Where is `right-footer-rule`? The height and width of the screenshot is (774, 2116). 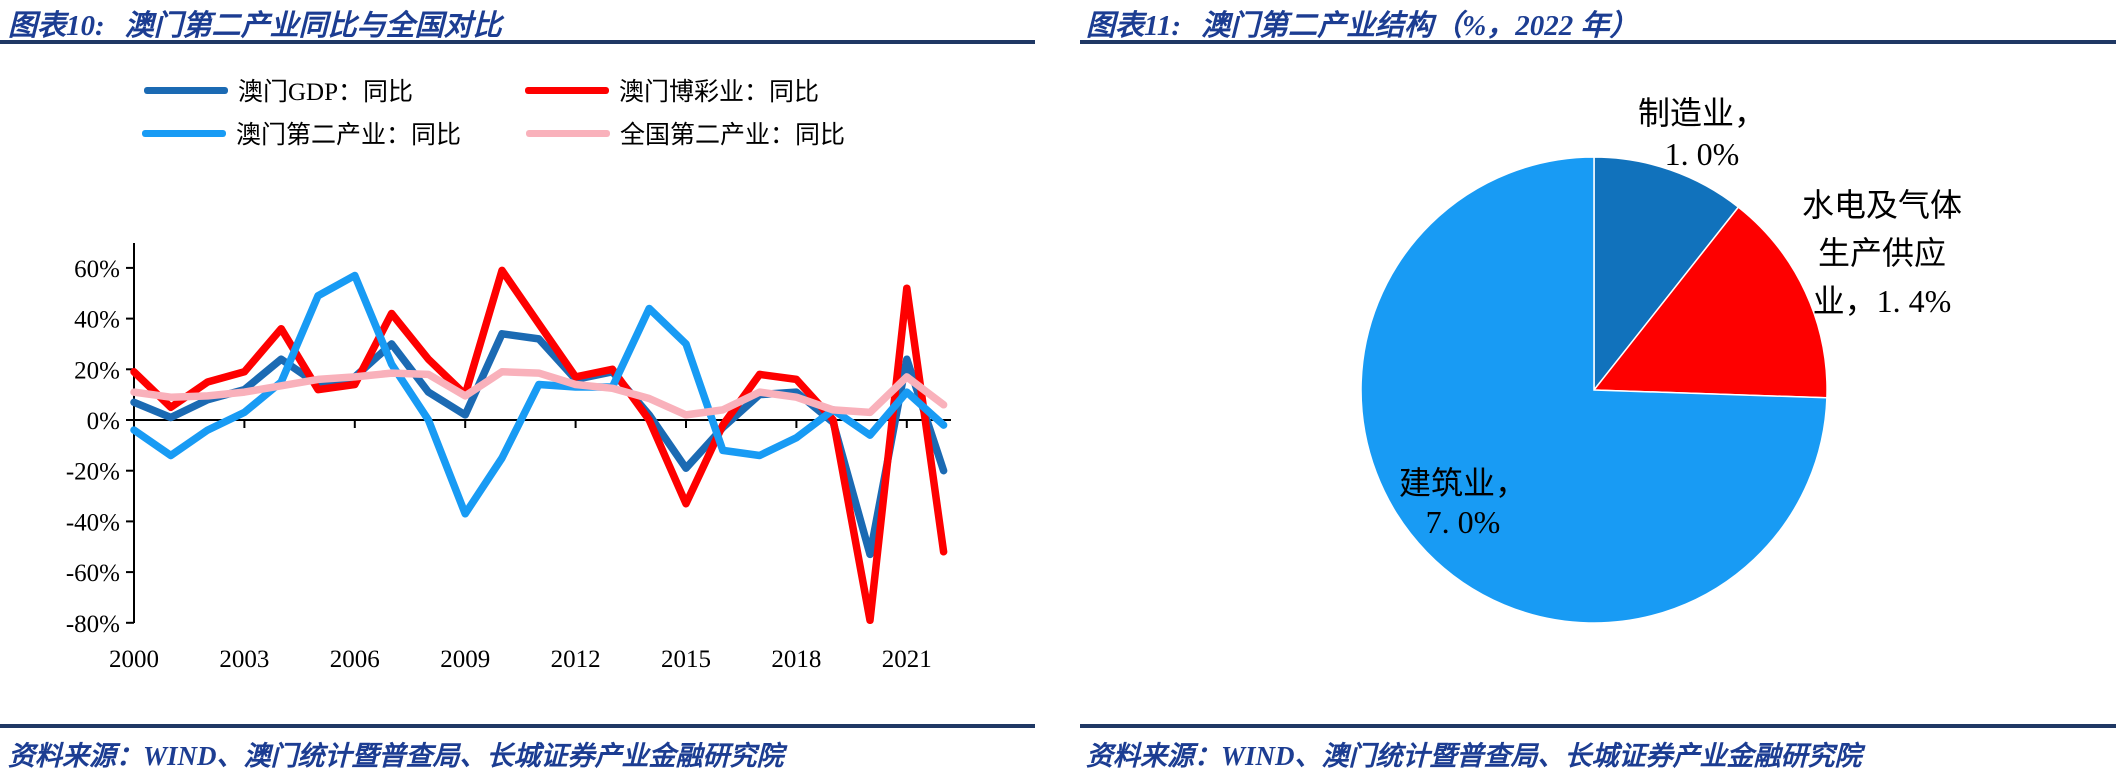 right-footer-rule is located at coordinates (1598, 726).